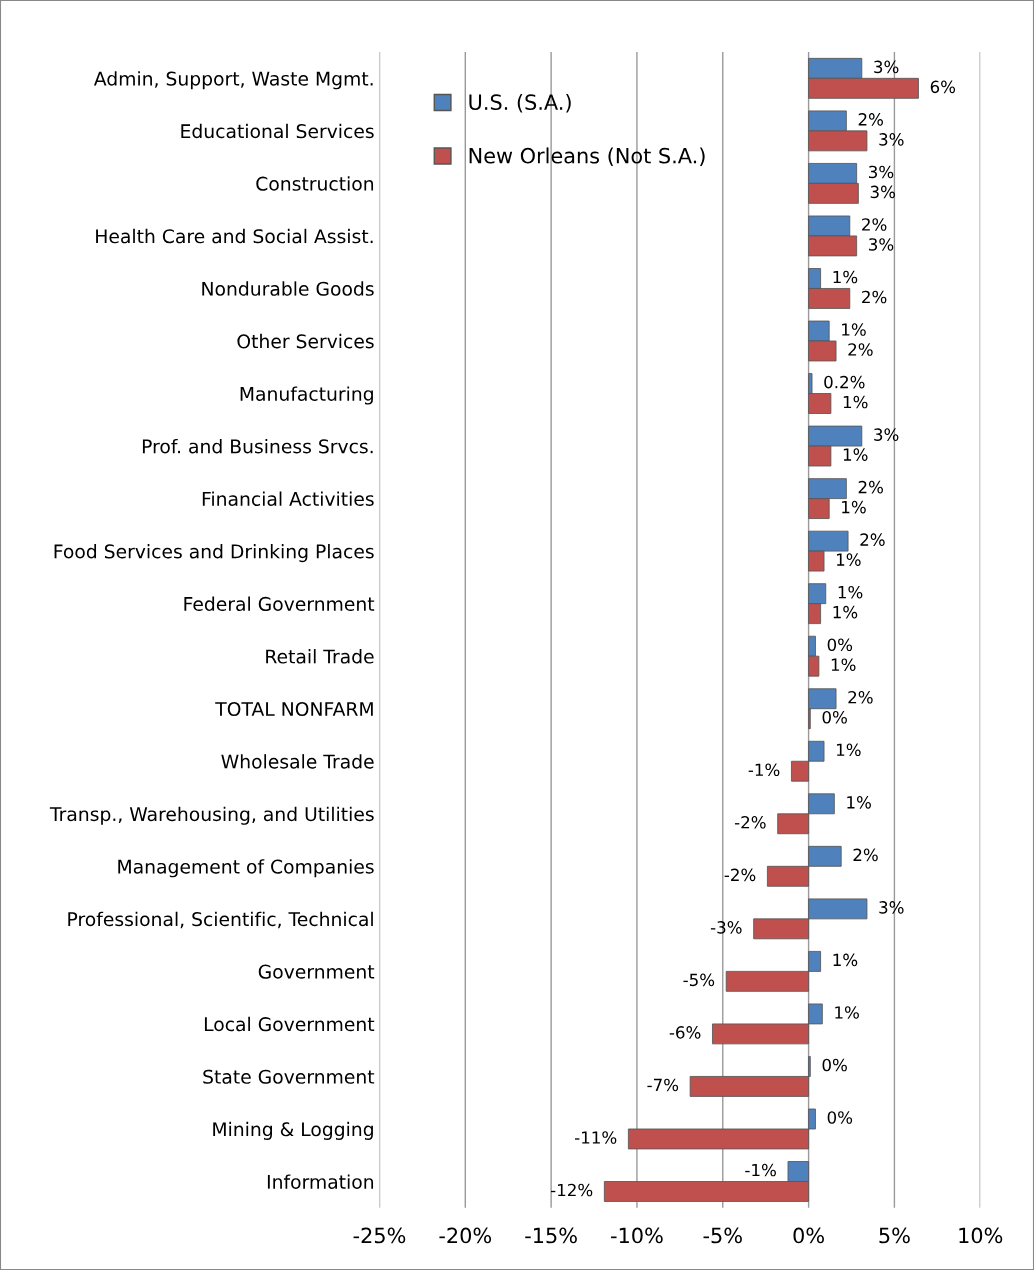 The width and height of the screenshot is (1034, 1270). Describe the element at coordinates (305, 341) in the screenshot. I see `y-tick-label: Other Services` at that location.